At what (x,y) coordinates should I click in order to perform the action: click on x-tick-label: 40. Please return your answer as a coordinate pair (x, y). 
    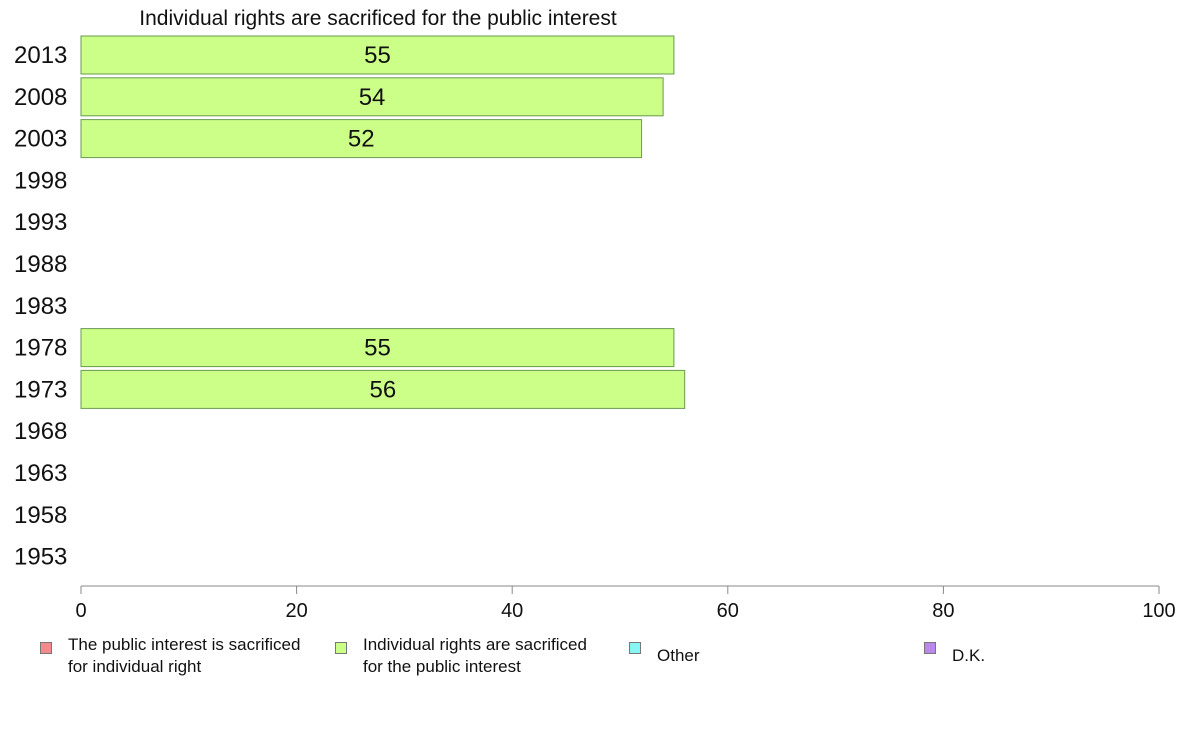
    Looking at the image, I should click on (512, 611).